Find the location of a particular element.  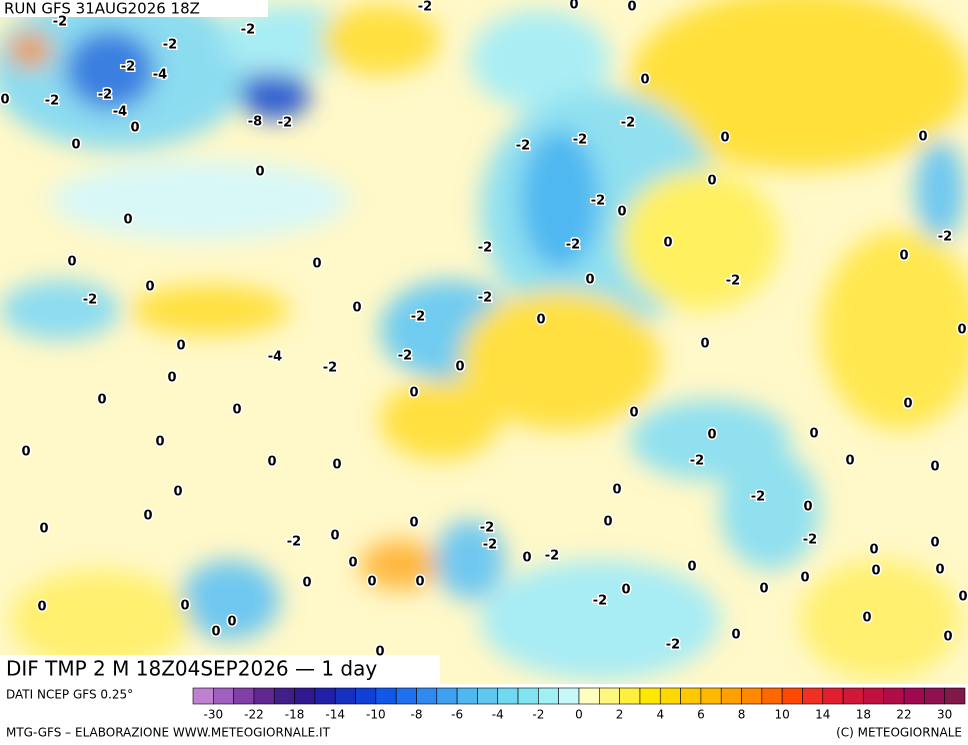

title-box is located at coordinates (220, 670).